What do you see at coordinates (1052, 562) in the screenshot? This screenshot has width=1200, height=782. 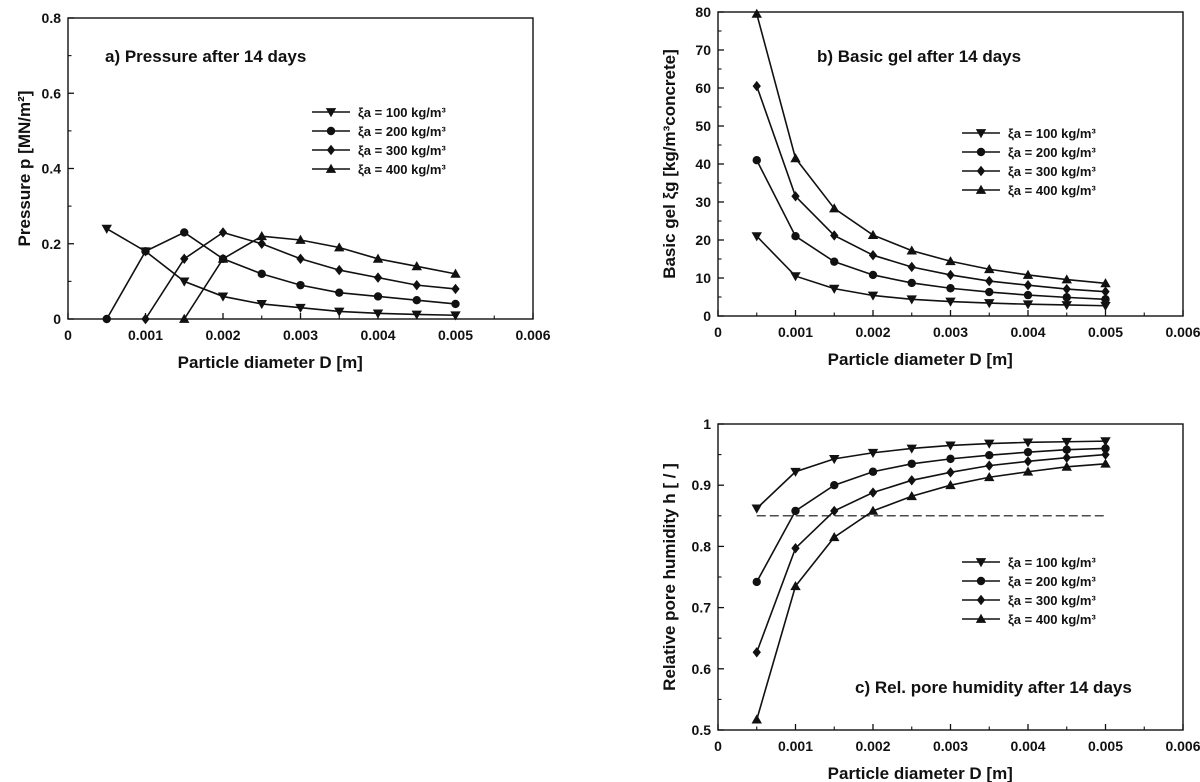 I see `legend-label: ξa = 100 kg/m³` at bounding box center [1052, 562].